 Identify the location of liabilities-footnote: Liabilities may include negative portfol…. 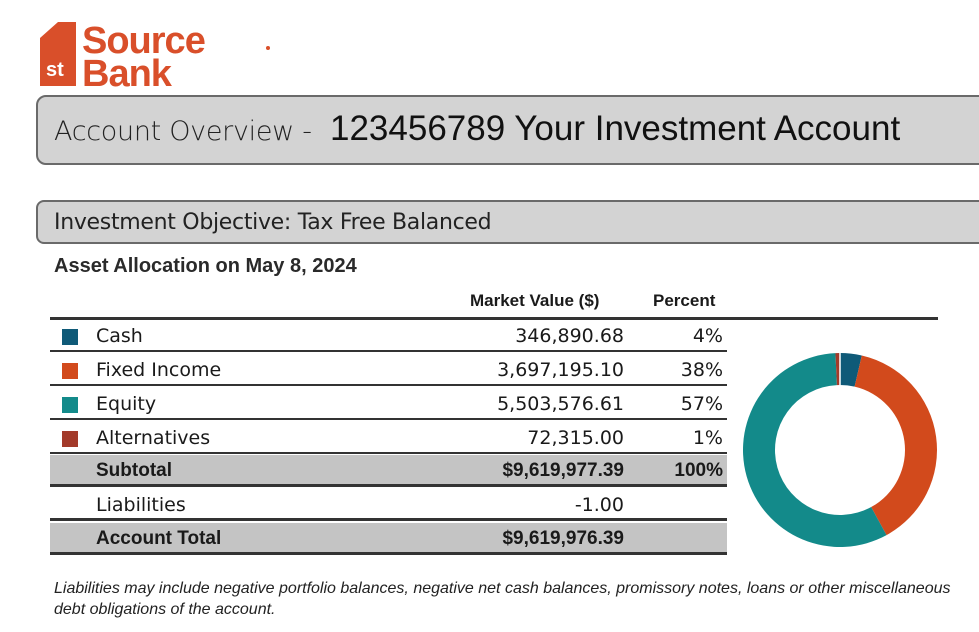
(502, 599).